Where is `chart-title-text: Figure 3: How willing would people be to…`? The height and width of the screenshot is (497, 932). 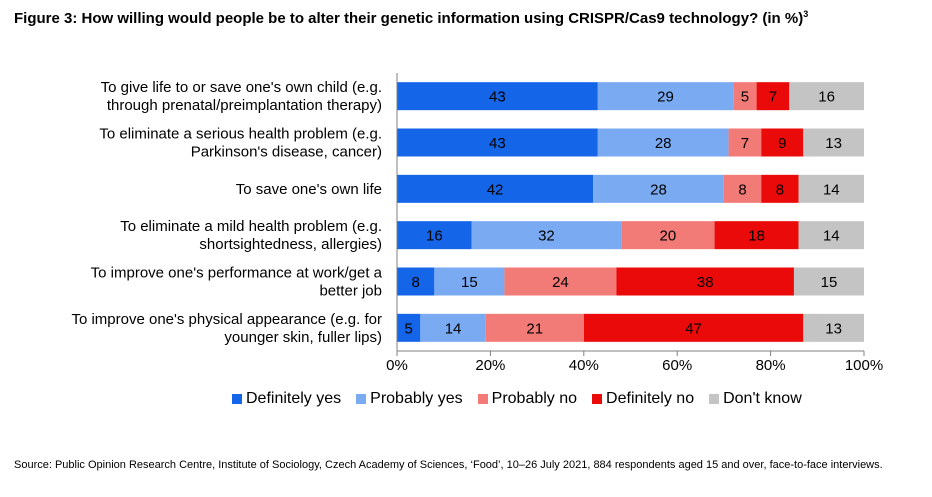
chart-title-text: Figure 3: How willing would people be to… is located at coordinates (409, 18).